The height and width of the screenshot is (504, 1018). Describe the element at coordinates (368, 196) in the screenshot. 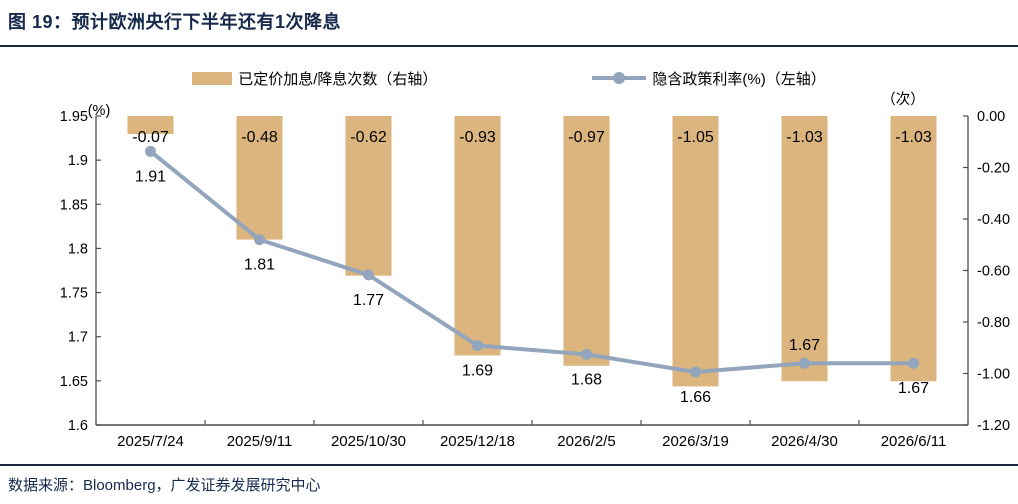

I see `bar-2025/10/30` at that location.